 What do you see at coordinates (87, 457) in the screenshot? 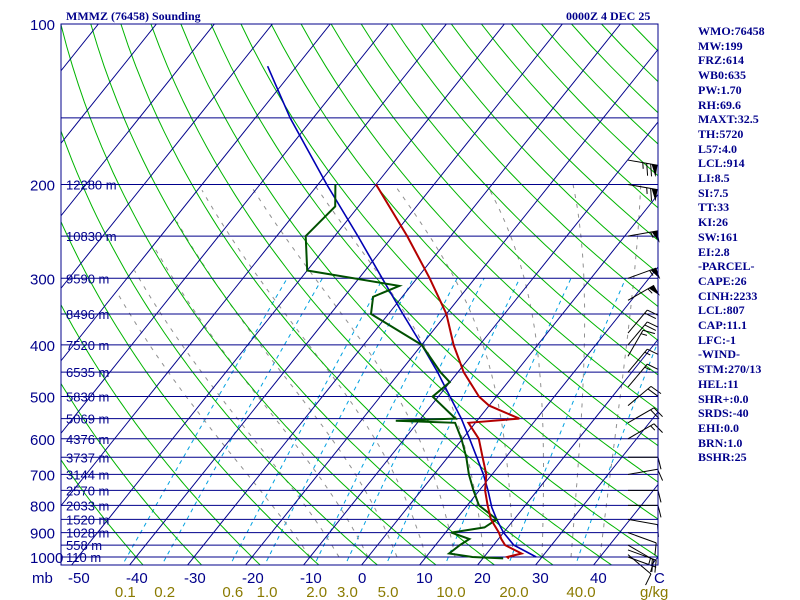
I see `height-label: 3737 m` at bounding box center [87, 457].